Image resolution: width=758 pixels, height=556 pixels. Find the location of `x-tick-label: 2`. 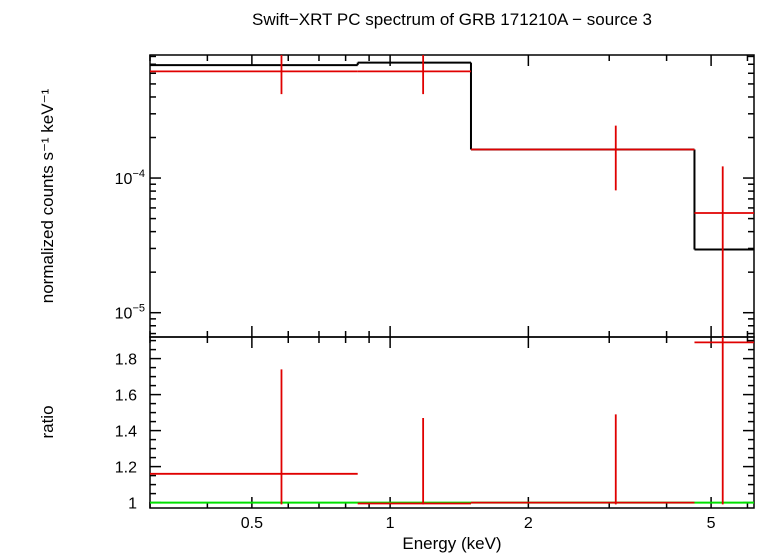

x-tick-label: 2 is located at coordinates (528, 523).